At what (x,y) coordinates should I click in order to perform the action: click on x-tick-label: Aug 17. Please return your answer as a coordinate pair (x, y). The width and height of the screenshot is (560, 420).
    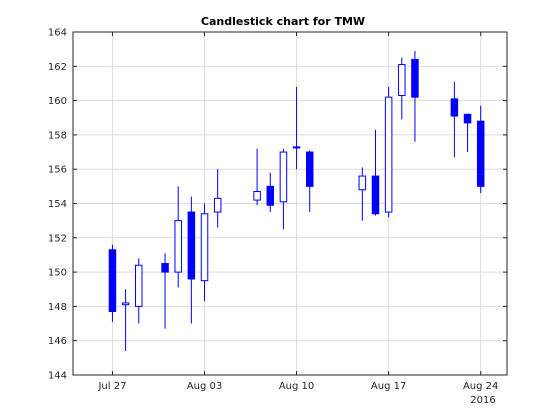
    Looking at the image, I should click on (388, 386).